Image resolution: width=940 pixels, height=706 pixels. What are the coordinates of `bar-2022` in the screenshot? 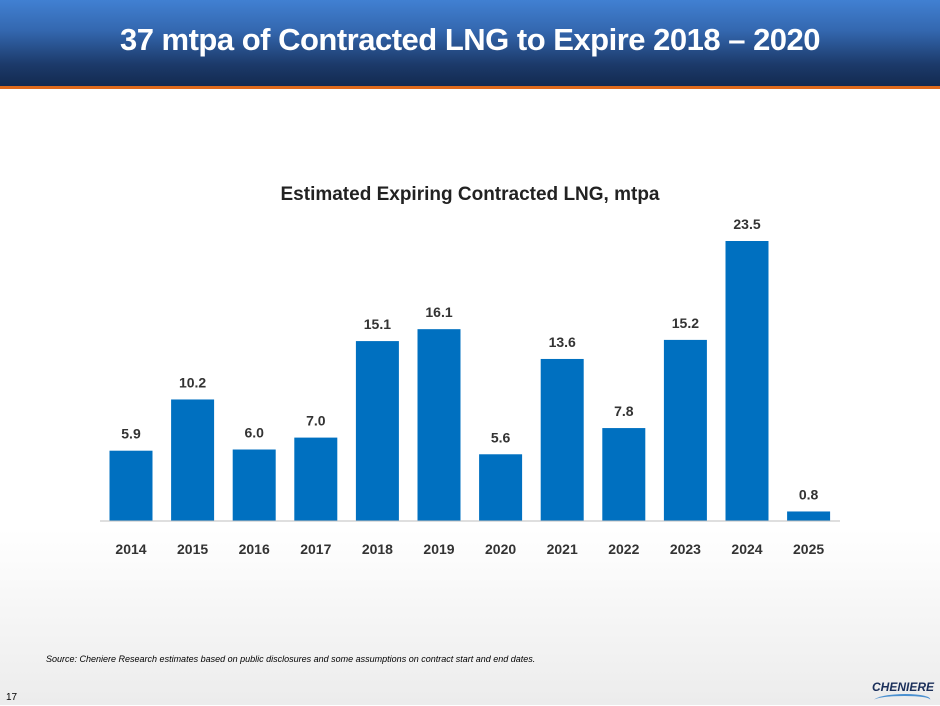 It's located at (624, 474).